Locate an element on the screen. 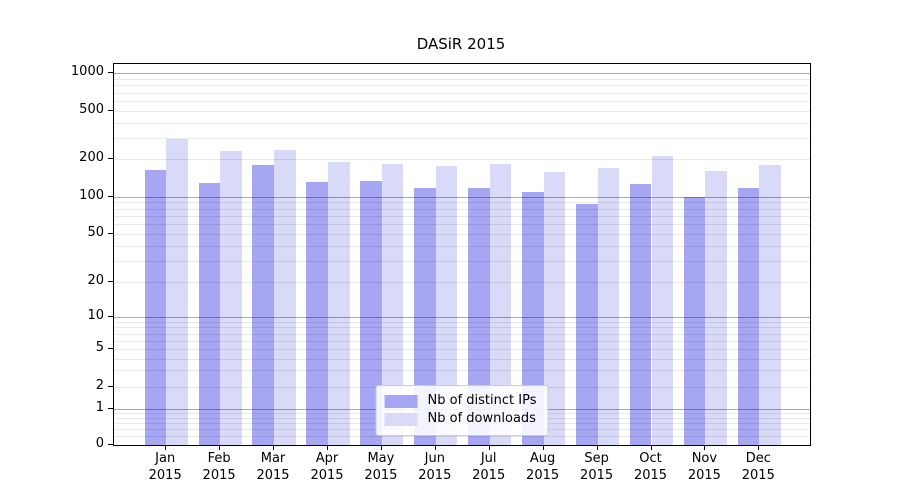  bar-distinct-ips-nov is located at coordinates (694, 320).